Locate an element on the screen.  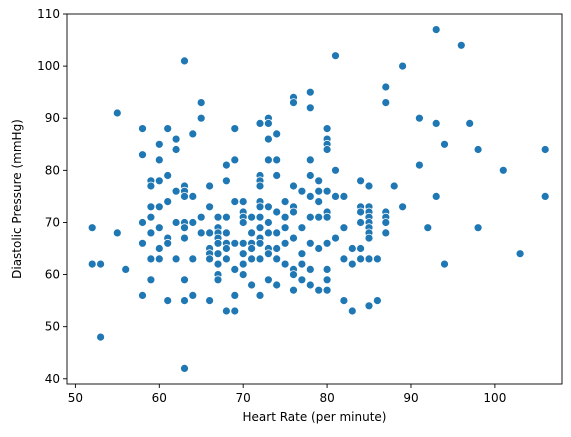
y-tick-label: 70 is located at coordinates (52, 222).